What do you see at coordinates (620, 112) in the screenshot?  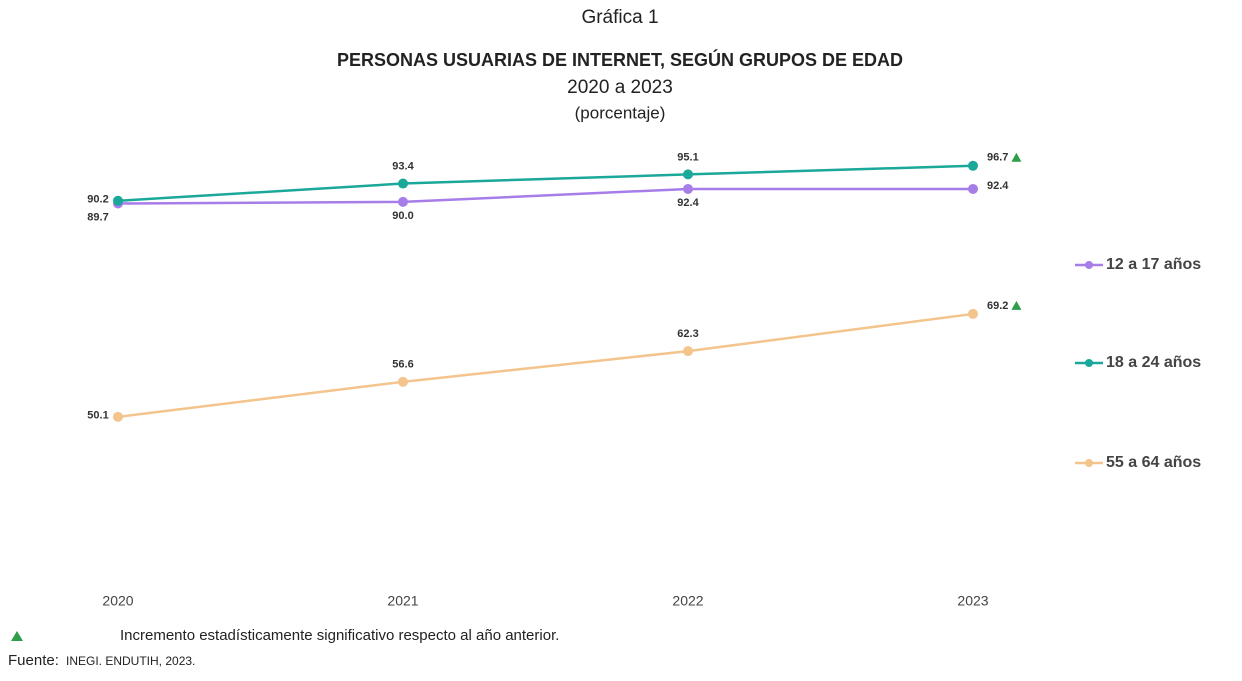 I see `unit-note: (porcentaje)` at bounding box center [620, 112].